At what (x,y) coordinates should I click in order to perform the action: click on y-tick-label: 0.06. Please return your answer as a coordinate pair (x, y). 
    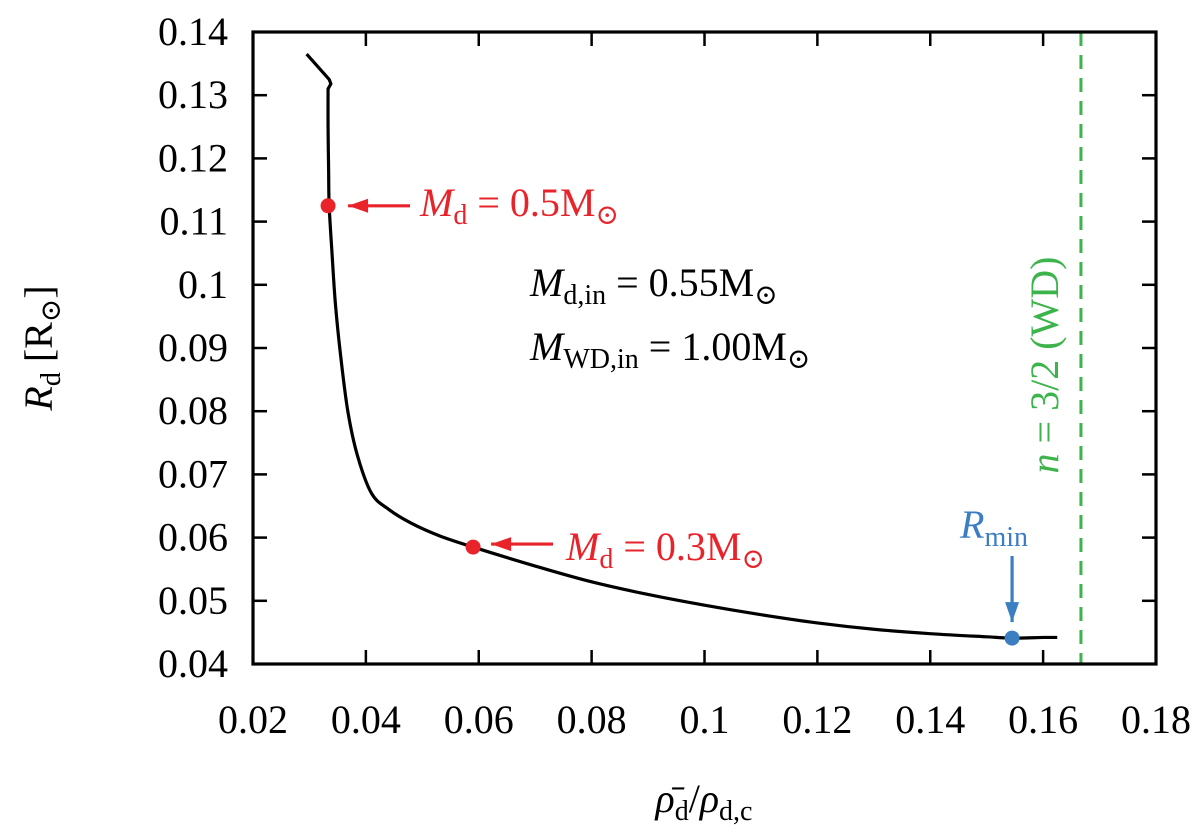
    Looking at the image, I should click on (193, 537).